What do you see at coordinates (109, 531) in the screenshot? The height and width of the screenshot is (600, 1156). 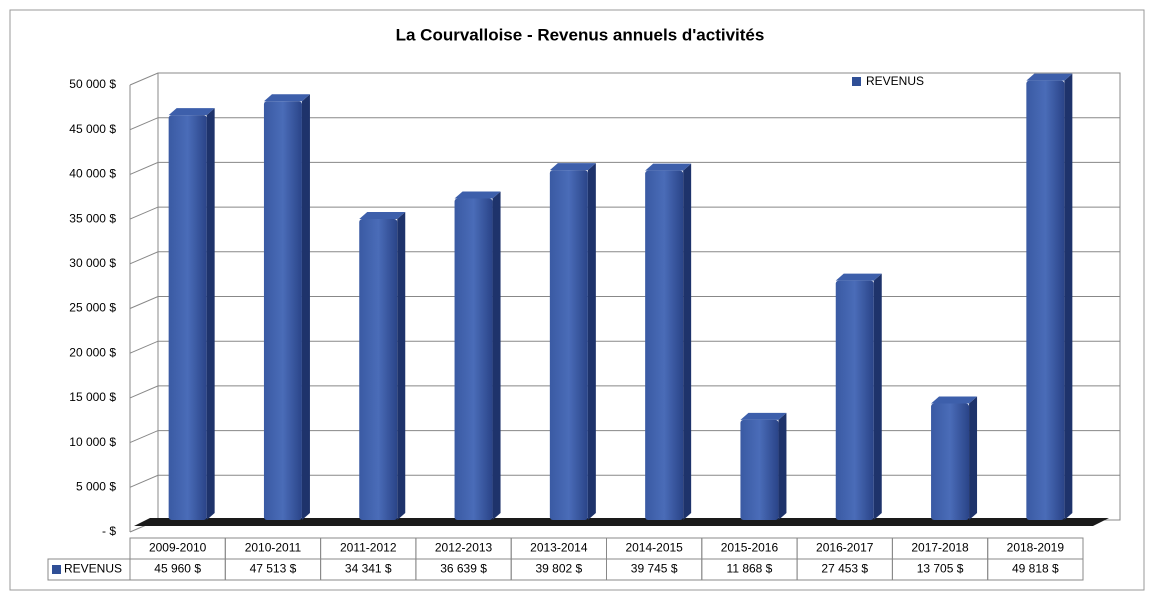 I see `y-tick-label: - $` at bounding box center [109, 531].